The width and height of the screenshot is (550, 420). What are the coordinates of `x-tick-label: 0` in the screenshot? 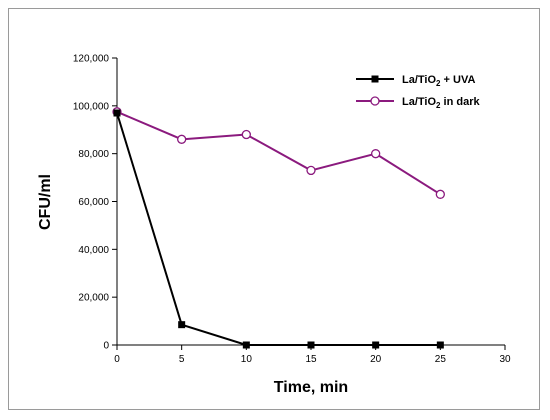 It's located at (117, 359).